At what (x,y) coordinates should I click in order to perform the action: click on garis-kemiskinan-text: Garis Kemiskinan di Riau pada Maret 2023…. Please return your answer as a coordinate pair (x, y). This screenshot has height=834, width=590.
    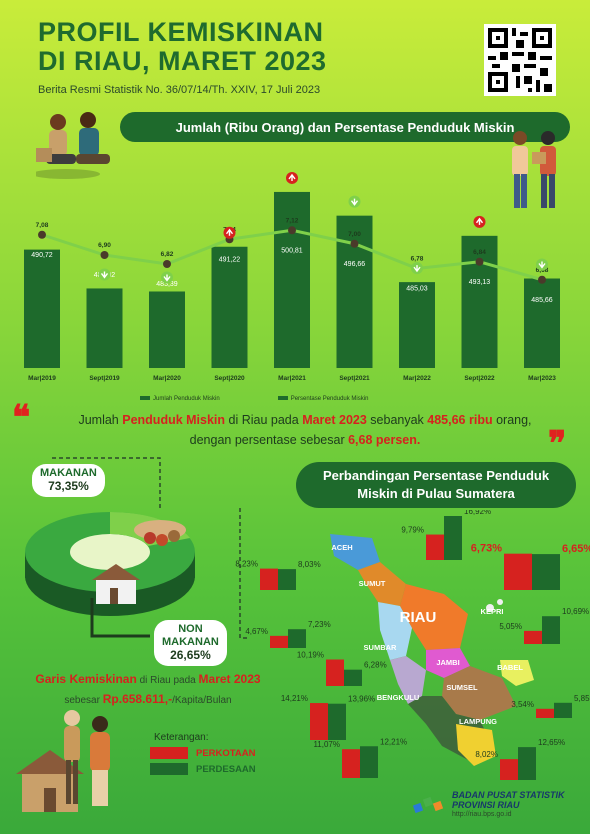
    Looking at the image, I should click on (148, 690).